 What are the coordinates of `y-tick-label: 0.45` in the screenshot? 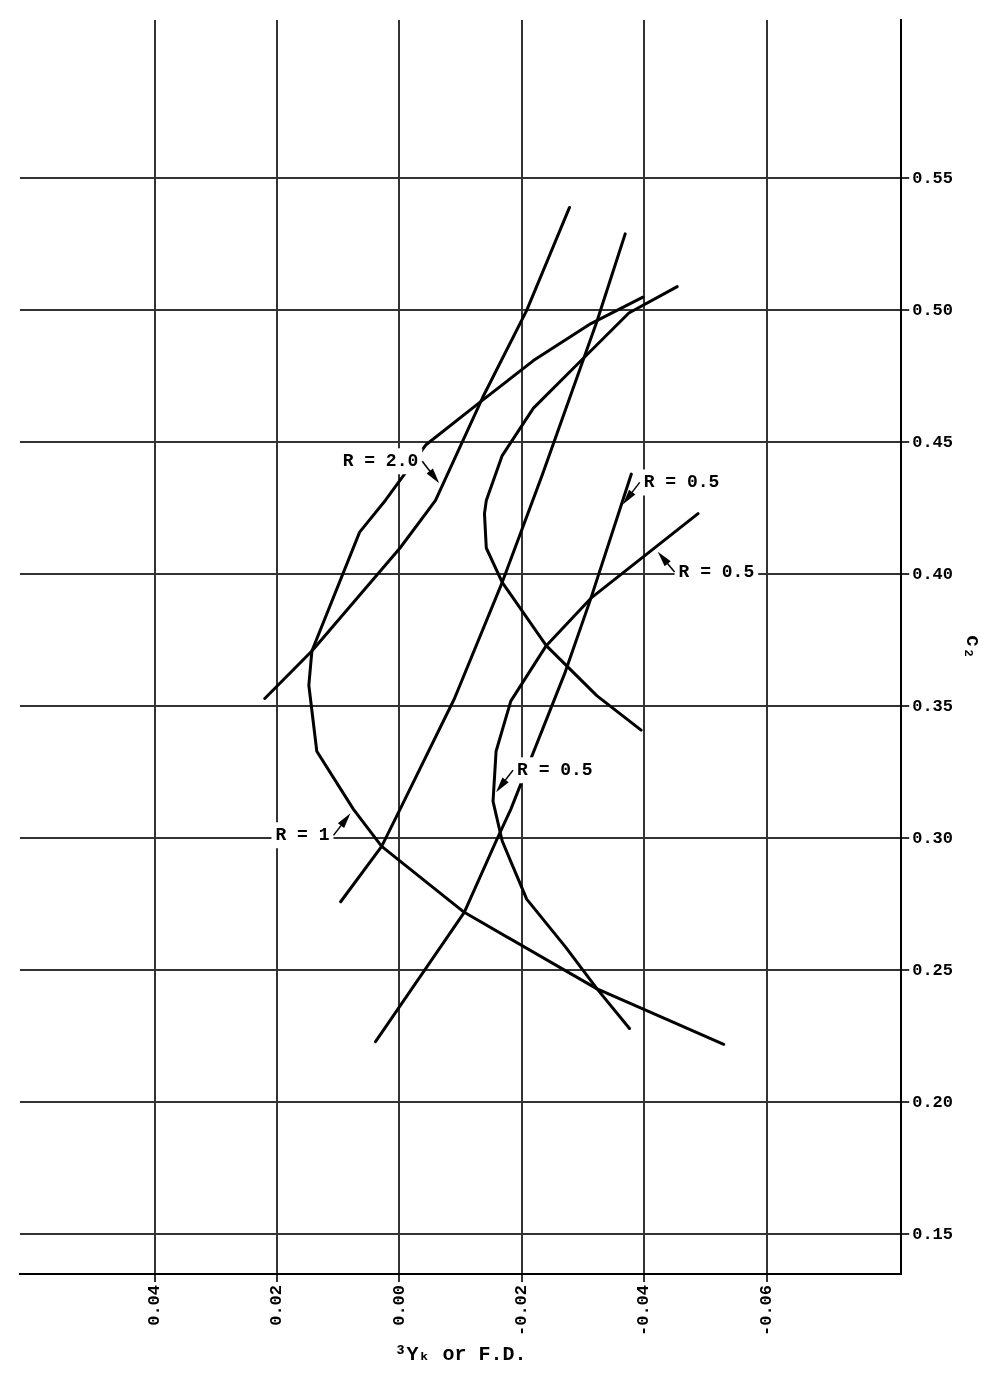 It's located at (933, 442).